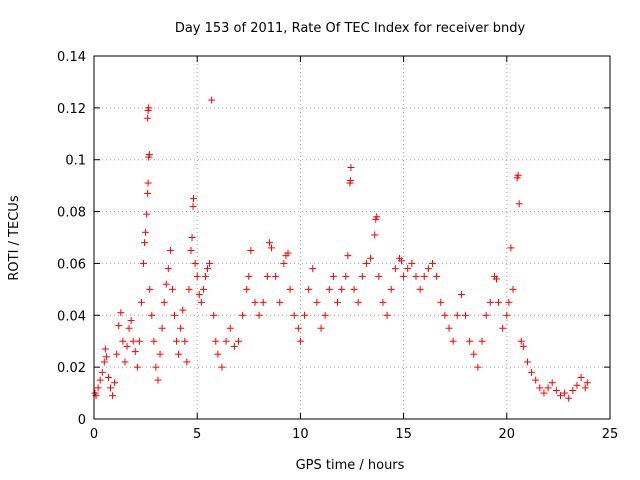 The height and width of the screenshot is (480, 640). What do you see at coordinates (94, 434) in the screenshot?
I see `x-tick-label: 0` at bounding box center [94, 434].